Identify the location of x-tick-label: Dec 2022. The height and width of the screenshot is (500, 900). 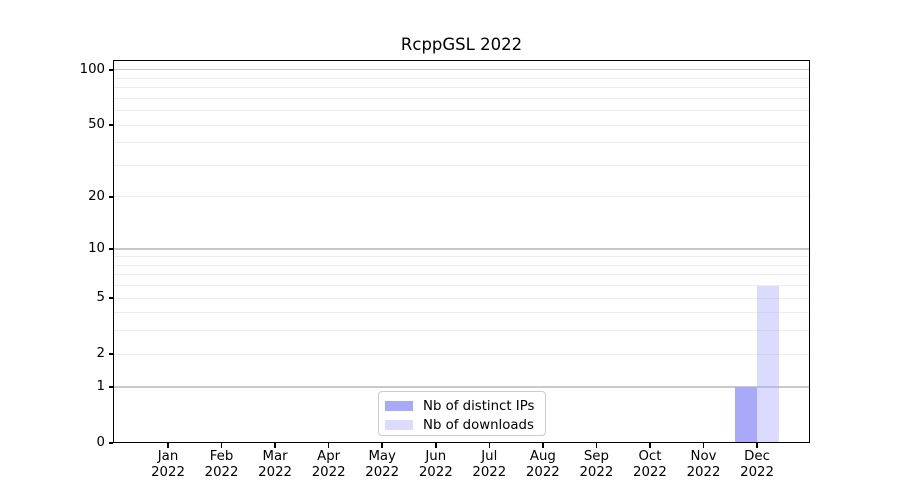
(757, 464).